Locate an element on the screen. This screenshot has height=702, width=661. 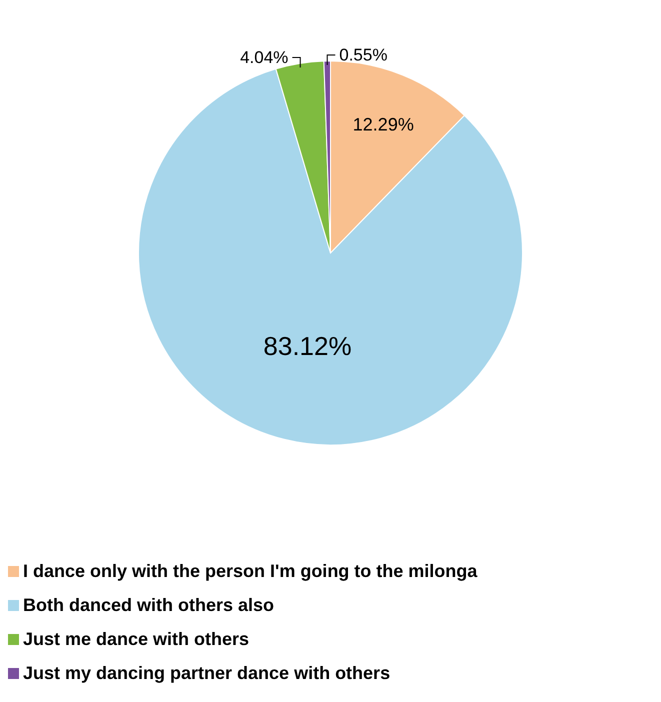
data-label: 83.12% is located at coordinates (307, 346).